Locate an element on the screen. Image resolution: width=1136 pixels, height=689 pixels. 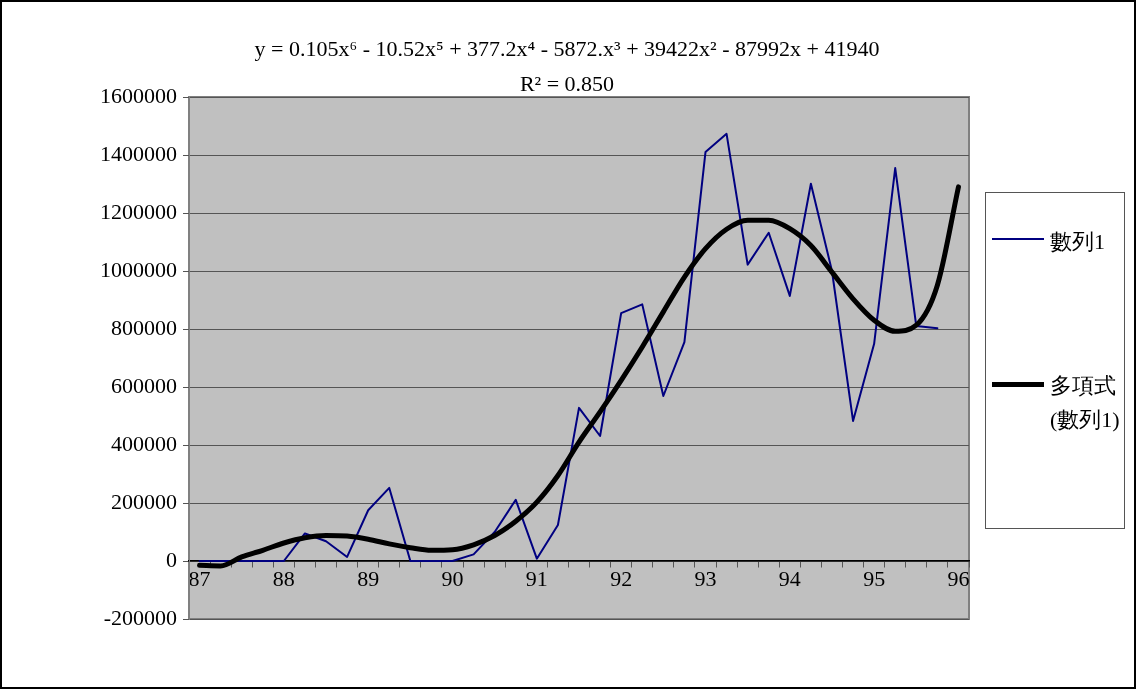
y-tick-label: 1000000 is located at coordinates (138, 269).